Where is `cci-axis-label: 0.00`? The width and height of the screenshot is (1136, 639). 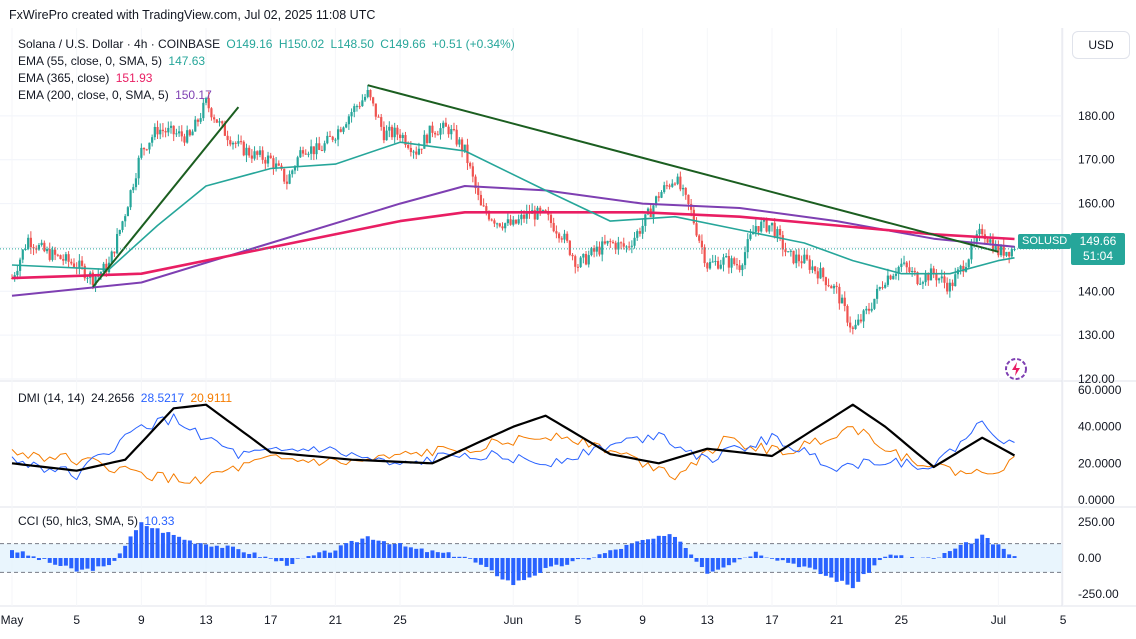
cci-axis-label: 0.00 is located at coordinates (1090, 558).